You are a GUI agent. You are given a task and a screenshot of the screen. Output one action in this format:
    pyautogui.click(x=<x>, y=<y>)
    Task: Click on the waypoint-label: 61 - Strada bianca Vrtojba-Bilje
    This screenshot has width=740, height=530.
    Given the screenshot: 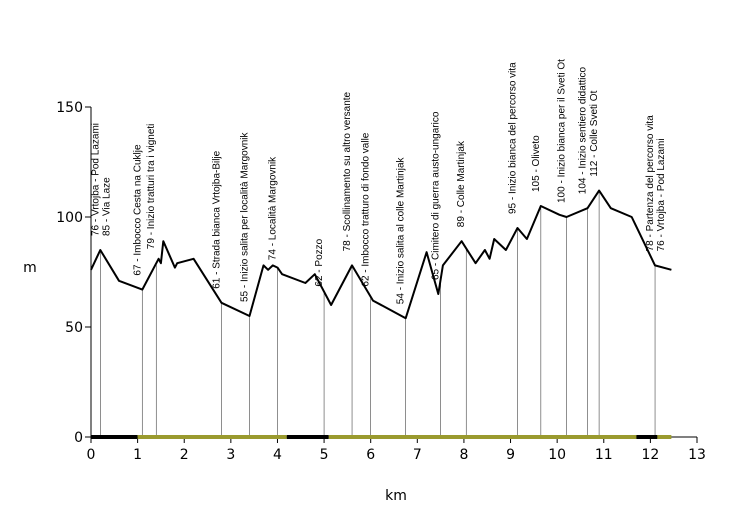 What is the action you would take?
    pyautogui.click(x=217, y=219)
    